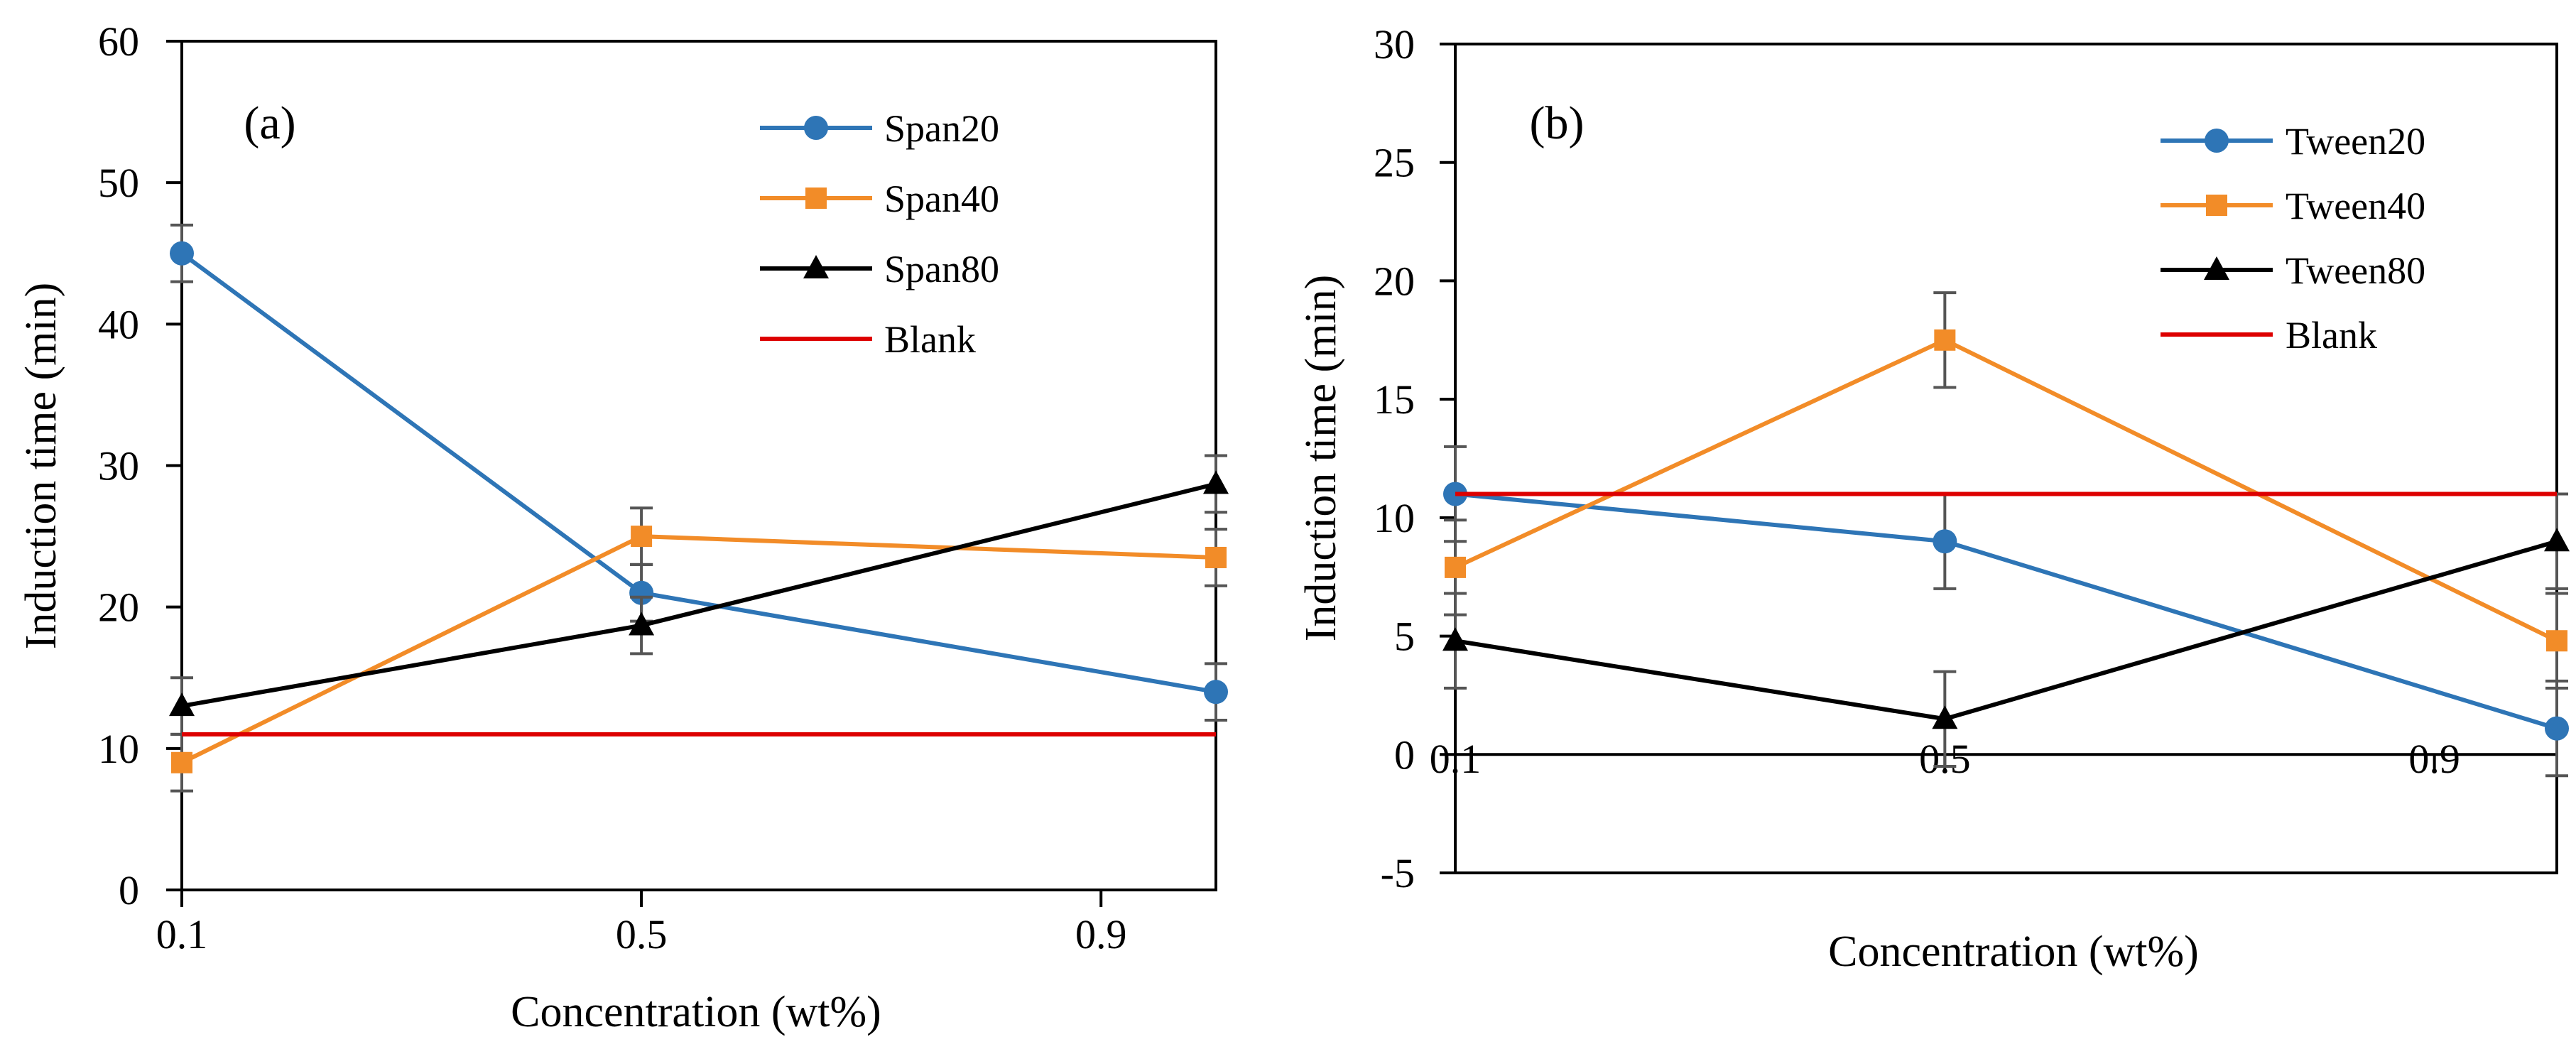  What do you see at coordinates (119, 183) in the screenshot?
I see `y-tick-label: 50` at bounding box center [119, 183].